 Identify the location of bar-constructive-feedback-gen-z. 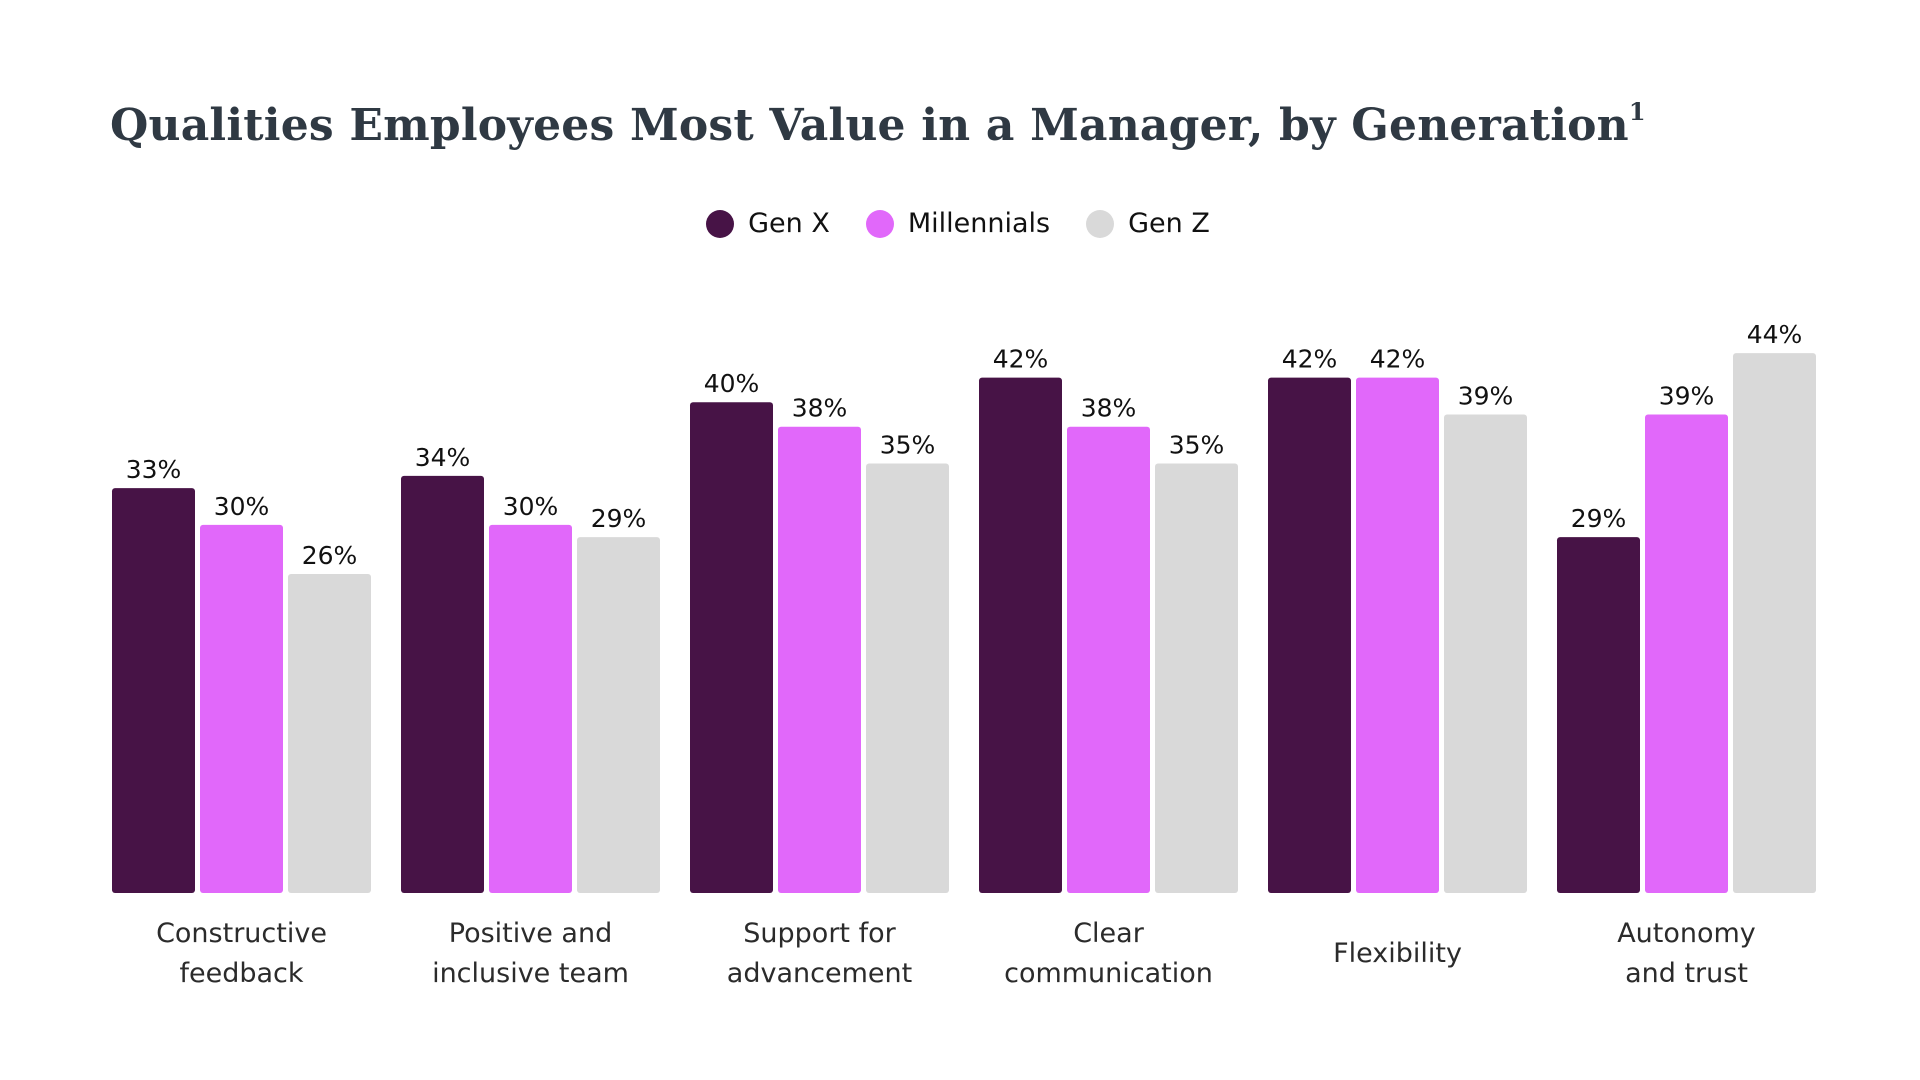
(329, 733).